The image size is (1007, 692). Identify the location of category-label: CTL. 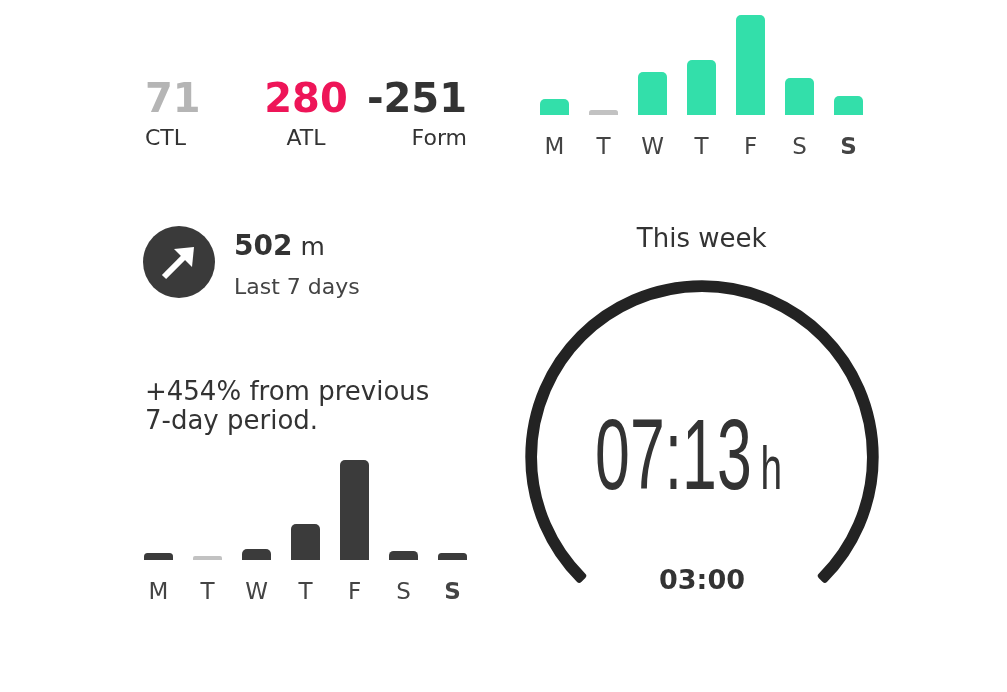
(166, 138).